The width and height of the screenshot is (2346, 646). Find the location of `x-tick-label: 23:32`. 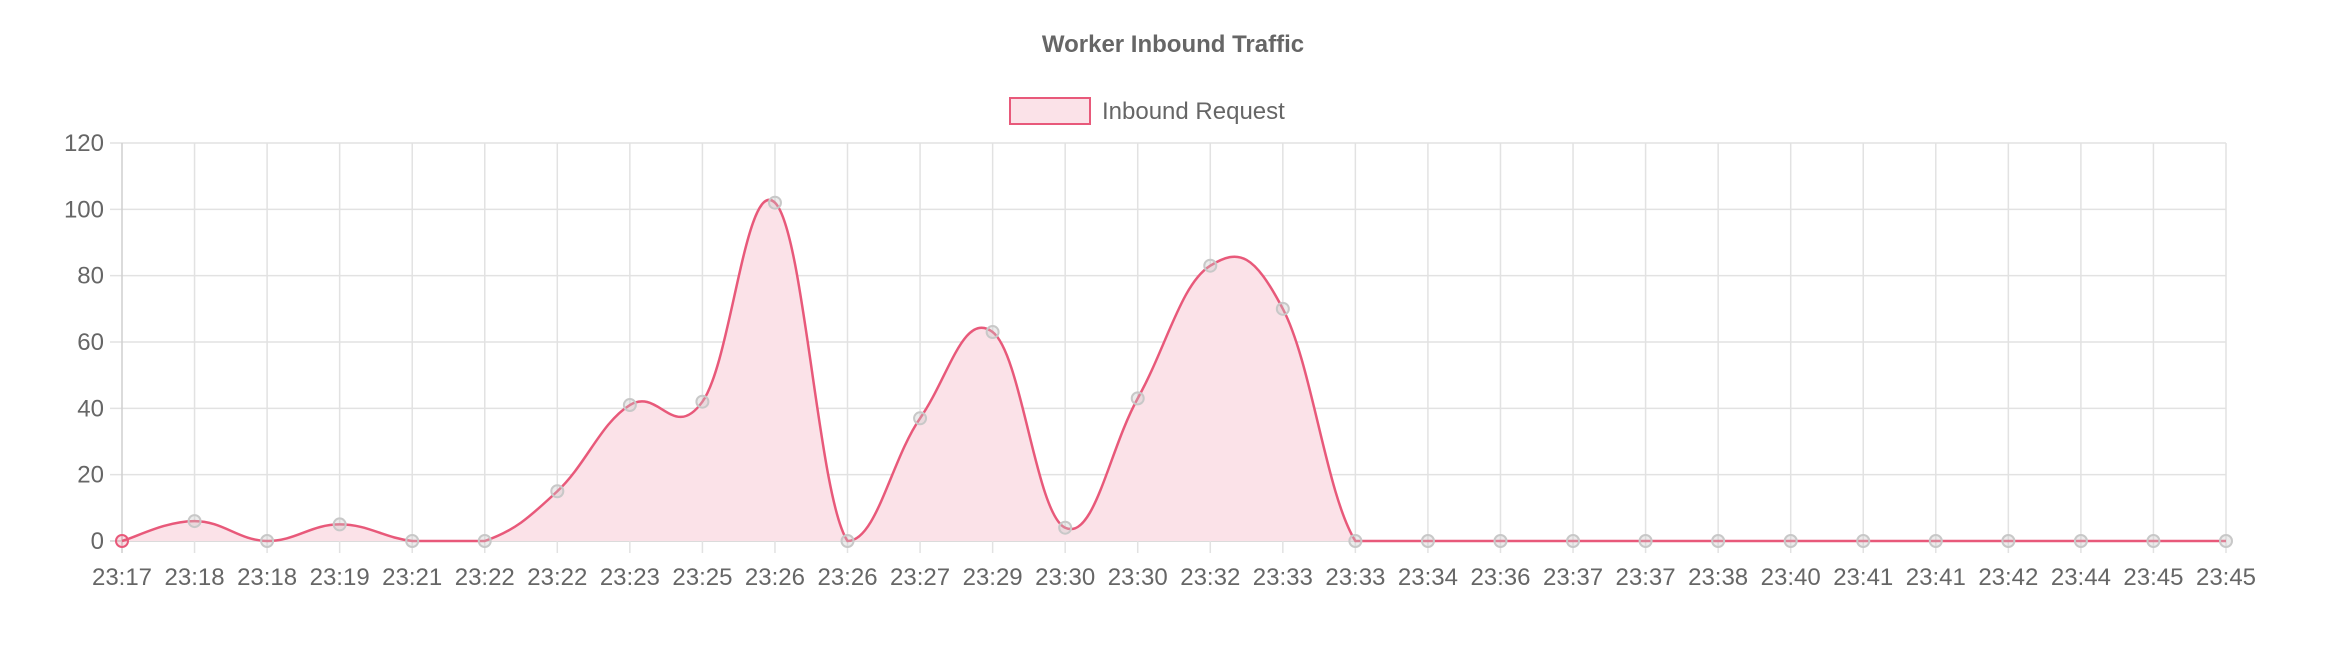

x-tick-label: 23:32 is located at coordinates (1210, 577).